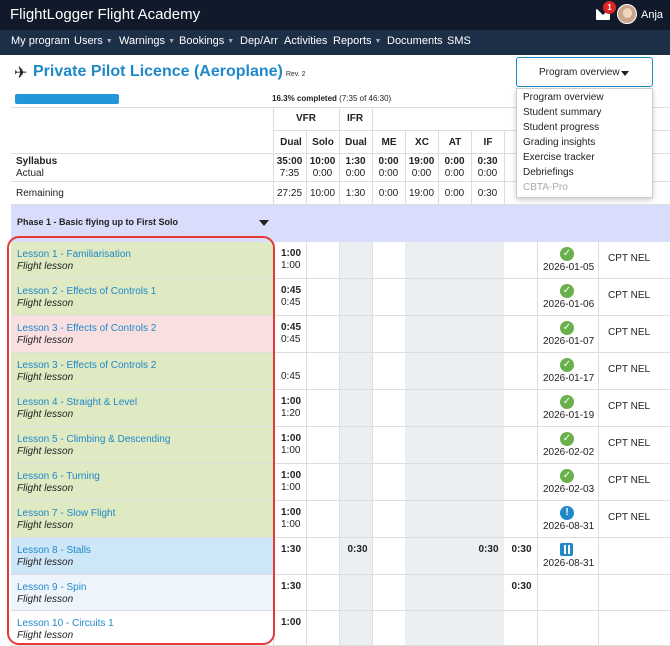  I want to click on syllabus-value: 19:00, so click(421, 161).